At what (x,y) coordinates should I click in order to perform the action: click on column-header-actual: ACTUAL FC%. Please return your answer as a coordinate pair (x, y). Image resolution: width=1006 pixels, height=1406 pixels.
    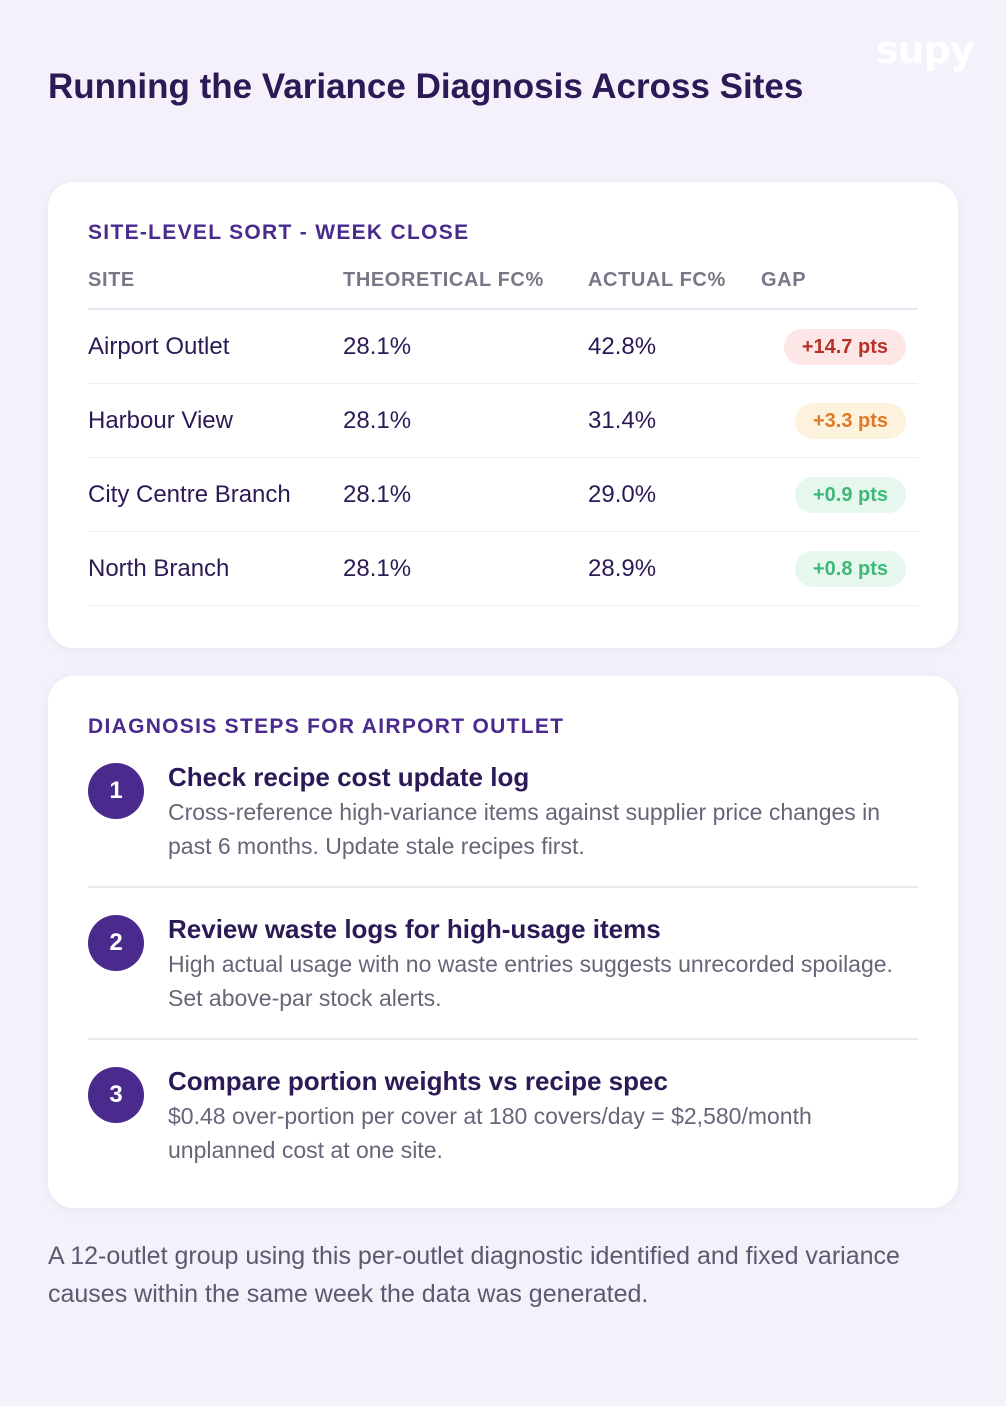
    Looking at the image, I should click on (657, 280).